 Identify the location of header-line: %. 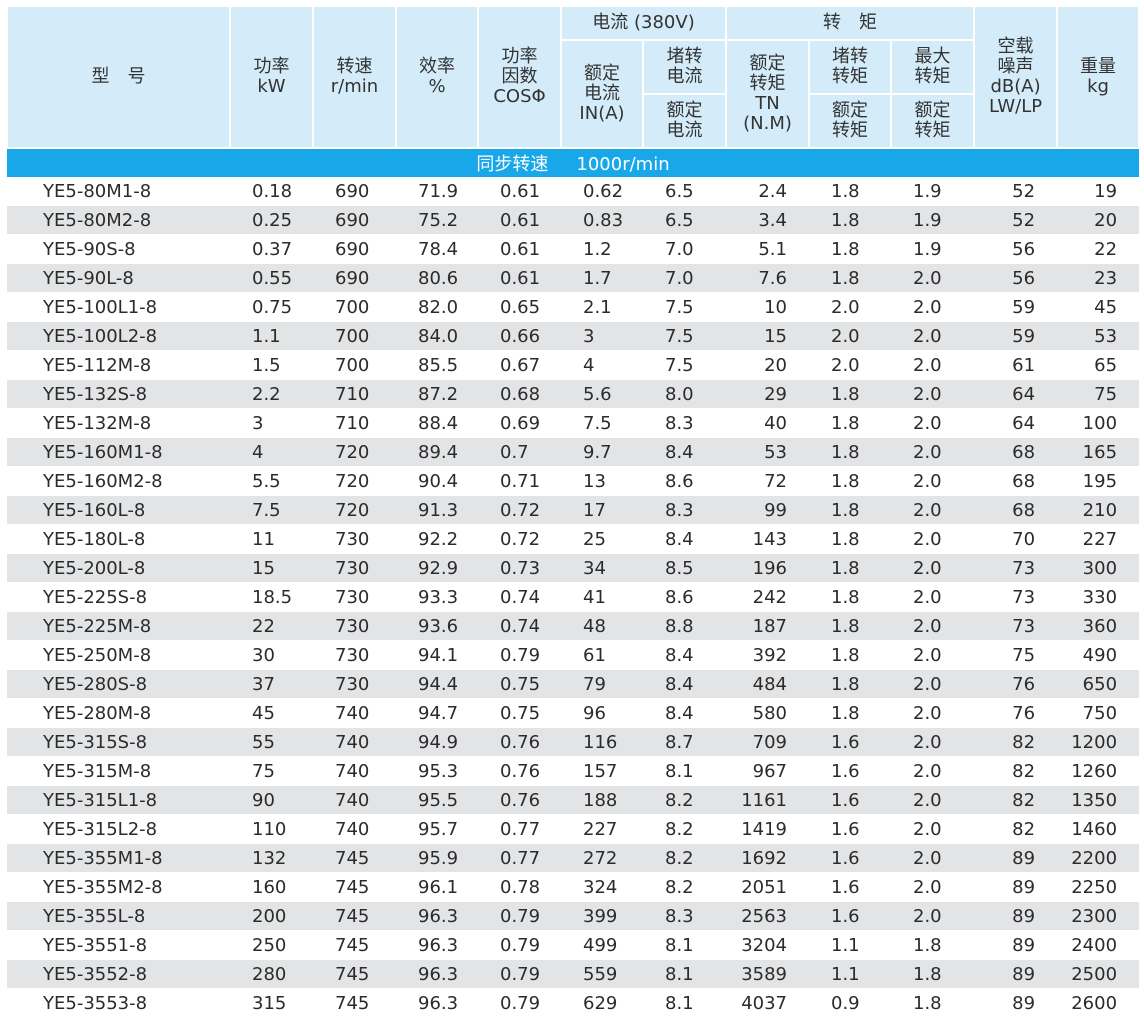
(437, 86).